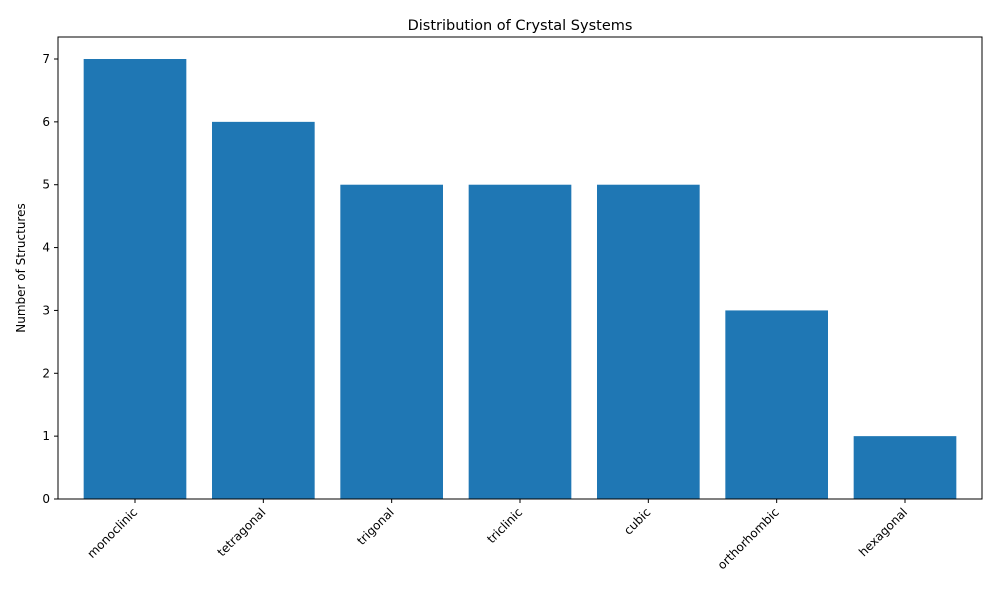 Image resolution: width=1000 pixels, height=604 pixels. I want to click on bar-hexagonal, so click(905, 467).